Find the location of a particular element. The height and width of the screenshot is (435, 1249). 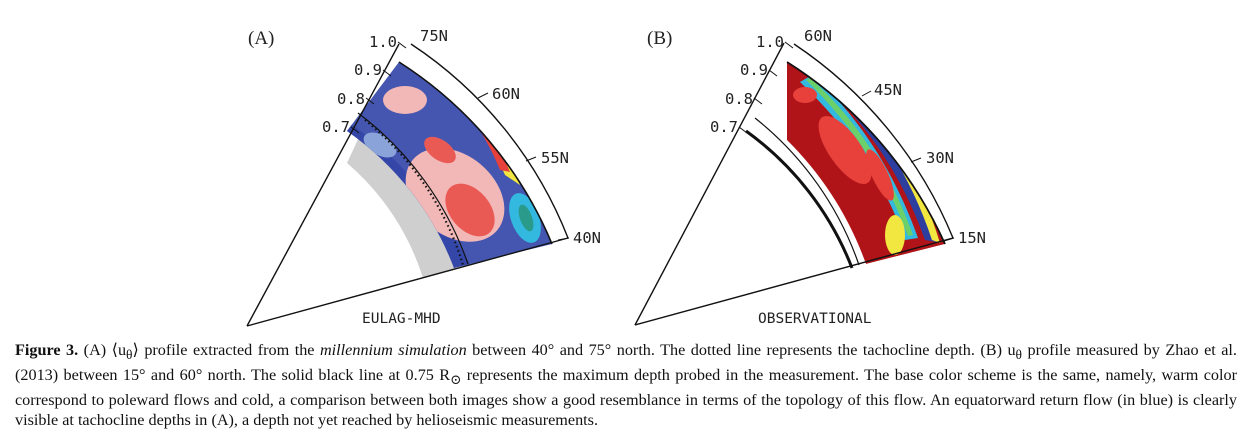

panel-a-inner-arc is located at coordinates (413, 188).